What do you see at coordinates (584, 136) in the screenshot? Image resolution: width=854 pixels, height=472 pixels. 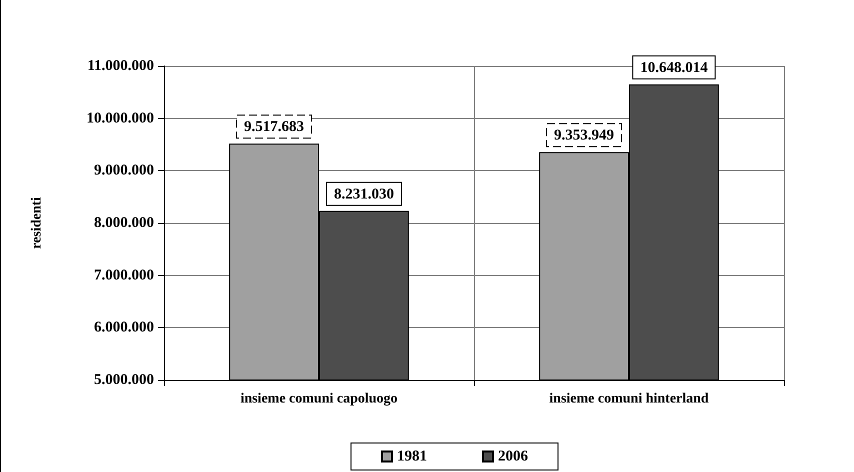 I see `data-label: 9.353.949` at bounding box center [584, 136].